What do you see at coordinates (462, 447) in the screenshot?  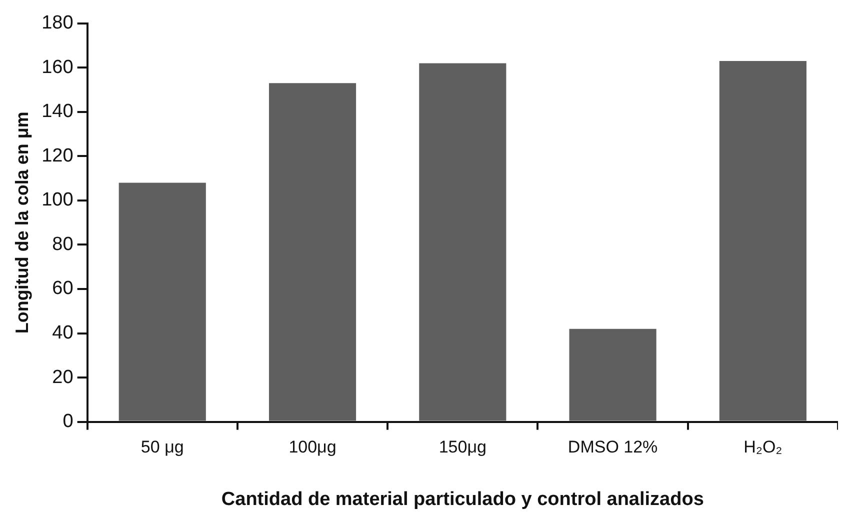 I see `x-tick-label: 150μg` at bounding box center [462, 447].